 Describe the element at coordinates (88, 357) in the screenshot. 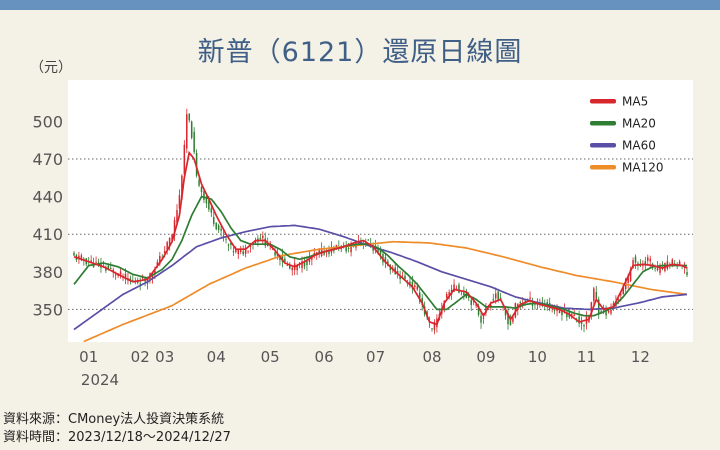

I see `x-tick-label: 01` at that location.